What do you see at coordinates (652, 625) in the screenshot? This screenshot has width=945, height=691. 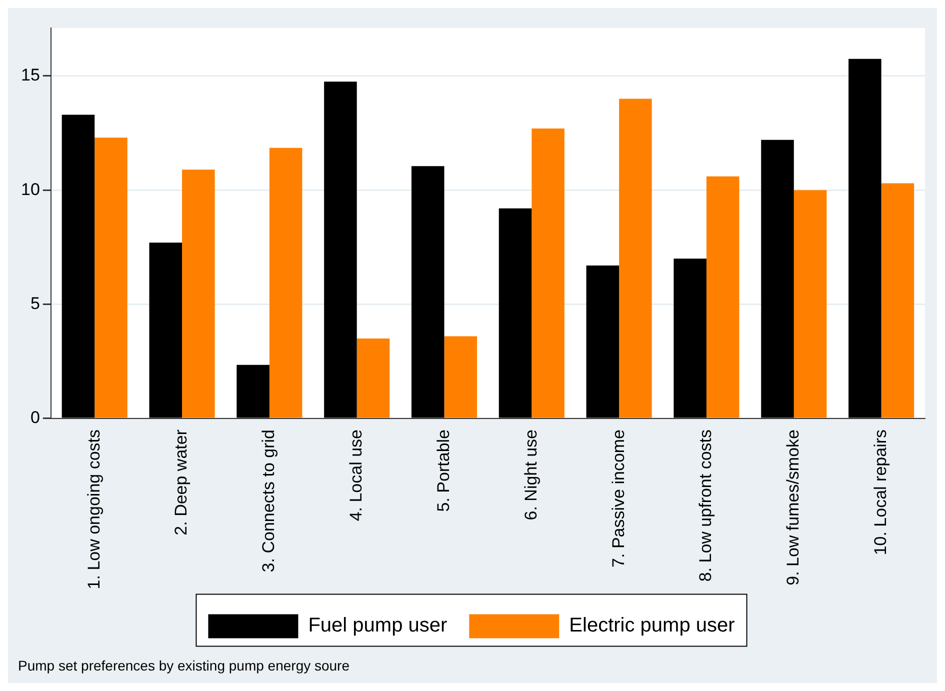 I see `legend-label: Electric pump user` at bounding box center [652, 625].